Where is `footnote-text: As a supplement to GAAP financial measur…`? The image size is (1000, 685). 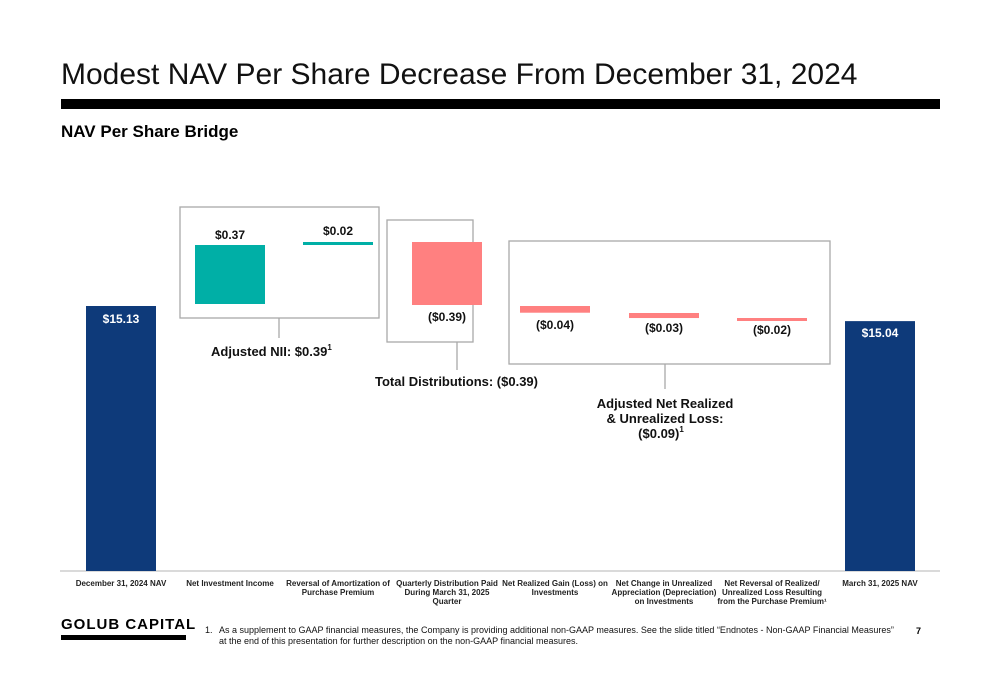 footnote-text: As a supplement to GAAP financial measur… is located at coordinates (556, 635).